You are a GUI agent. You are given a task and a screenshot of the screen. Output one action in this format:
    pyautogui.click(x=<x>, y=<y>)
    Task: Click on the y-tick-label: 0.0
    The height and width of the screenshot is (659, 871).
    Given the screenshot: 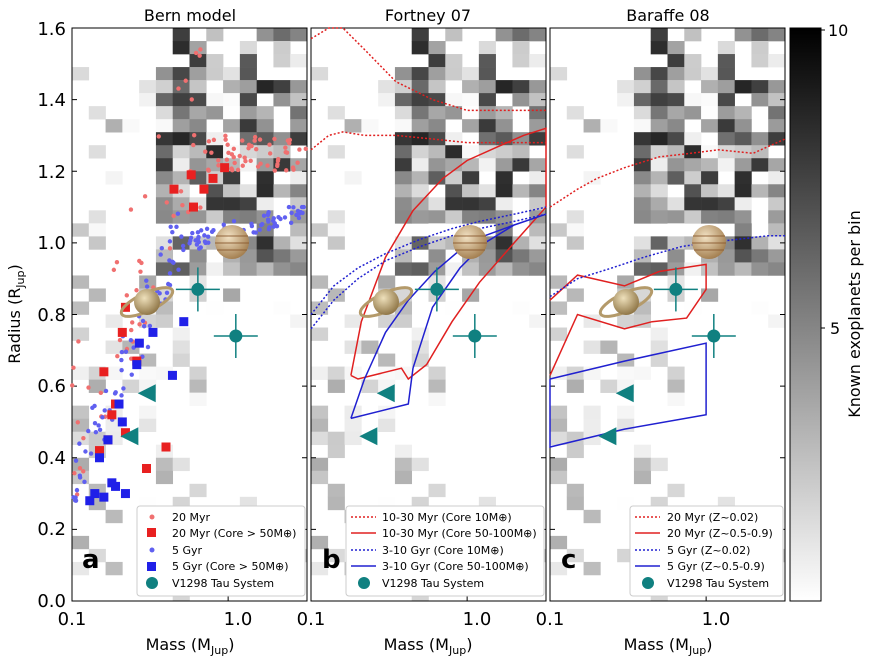 What is the action you would take?
    pyautogui.click(x=51, y=601)
    